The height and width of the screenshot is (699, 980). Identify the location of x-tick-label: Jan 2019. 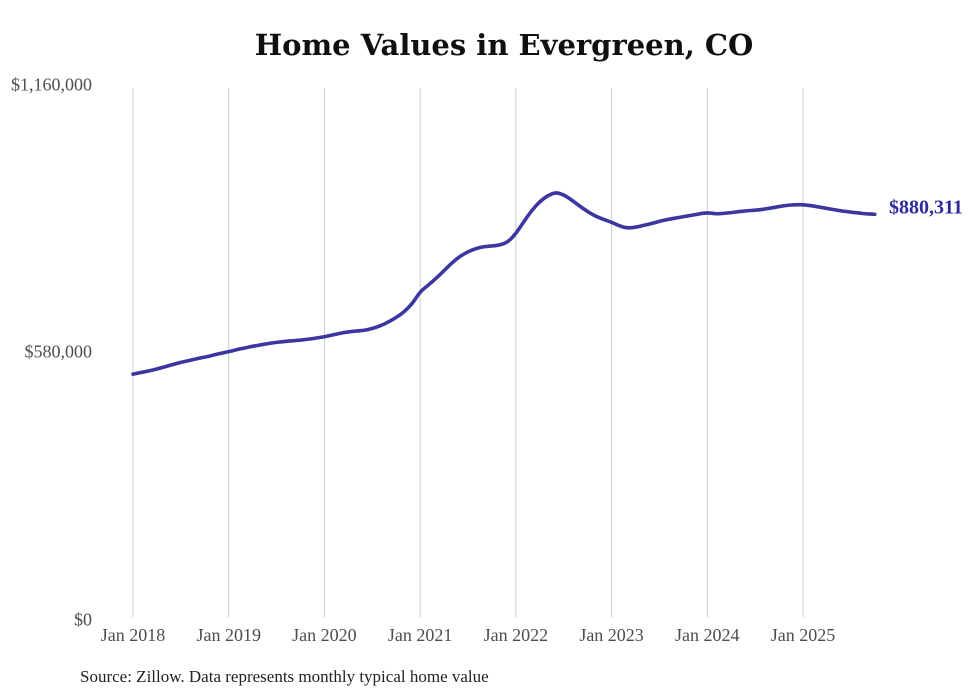
(228, 635).